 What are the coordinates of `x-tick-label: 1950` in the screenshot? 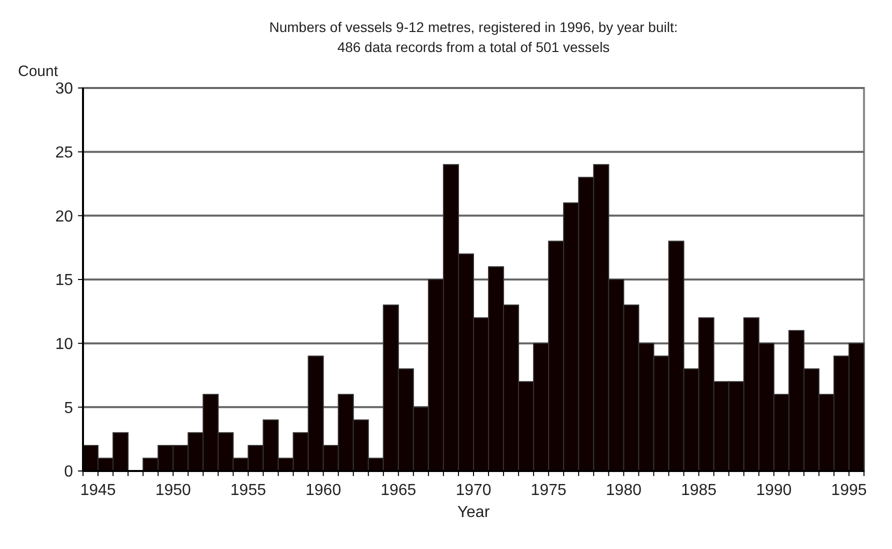 It's located at (173, 490).